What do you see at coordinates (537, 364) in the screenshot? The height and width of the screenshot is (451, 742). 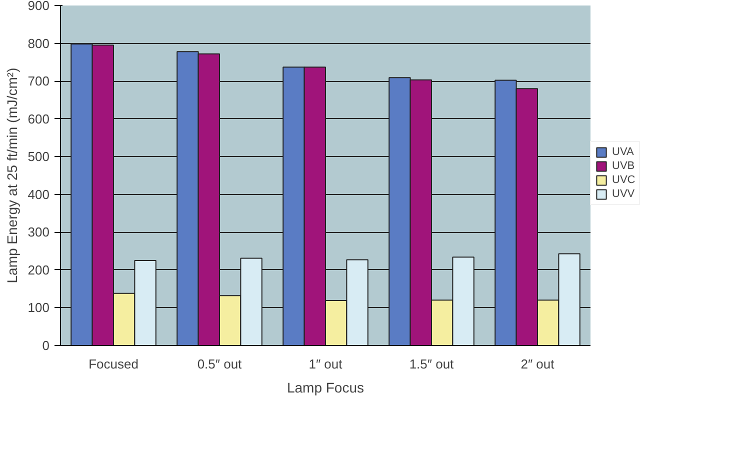 I see `x-tick-label: 2″ out` at bounding box center [537, 364].